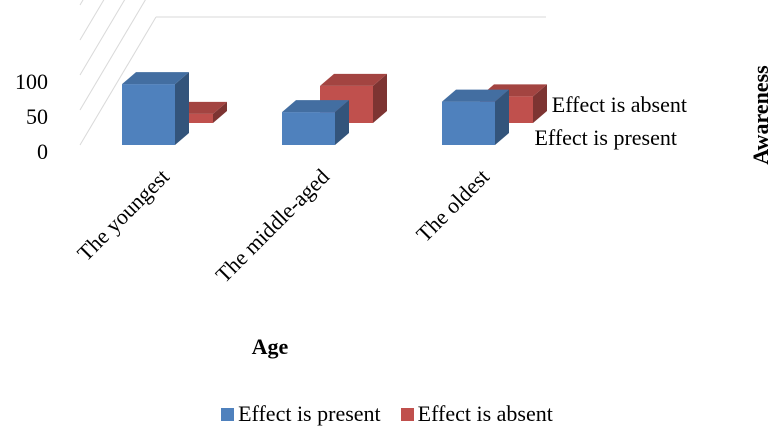  What do you see at coordinates (309, 413) in the screenshot?
I see `legend-label-present: Effect is present` at bounding box center [309, 413].